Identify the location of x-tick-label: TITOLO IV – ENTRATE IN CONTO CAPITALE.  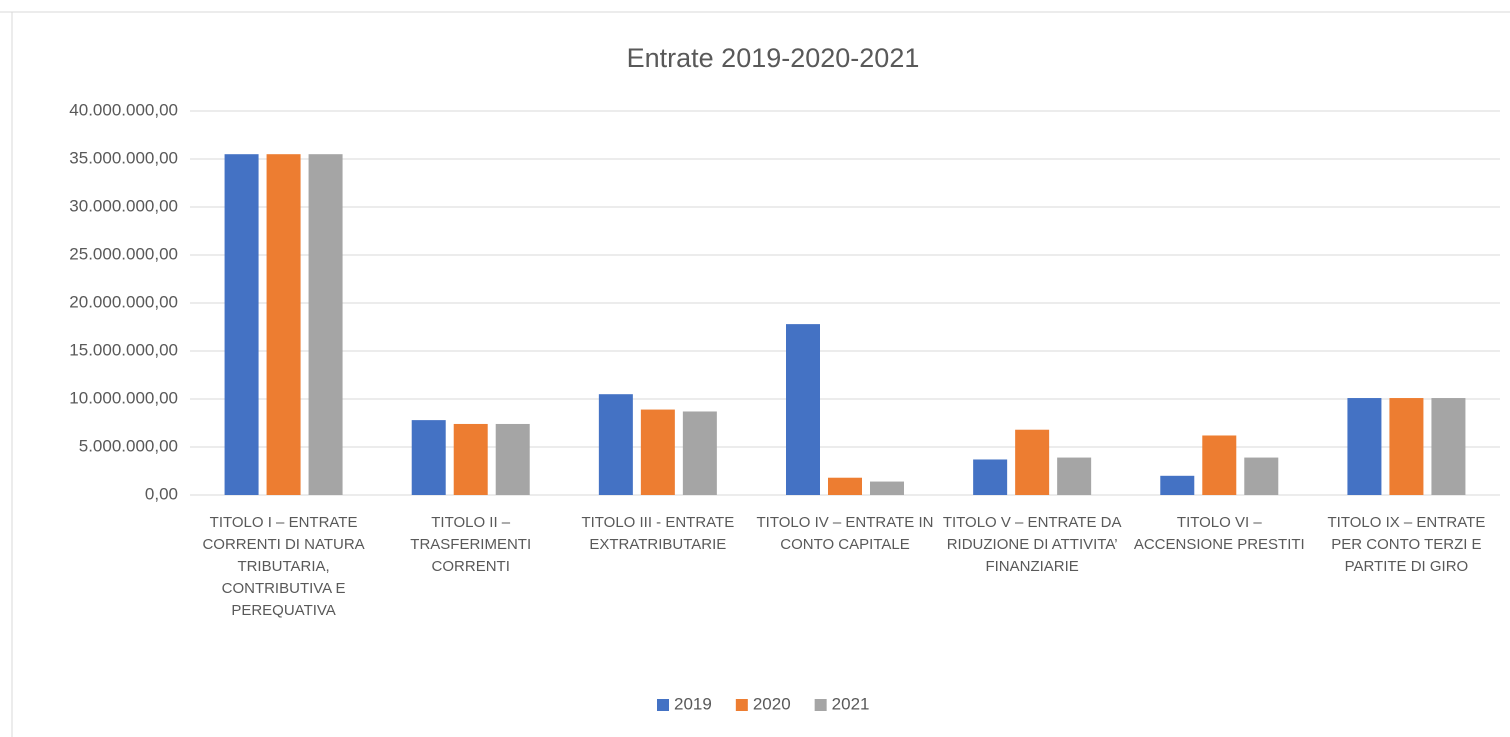
(845, 533).